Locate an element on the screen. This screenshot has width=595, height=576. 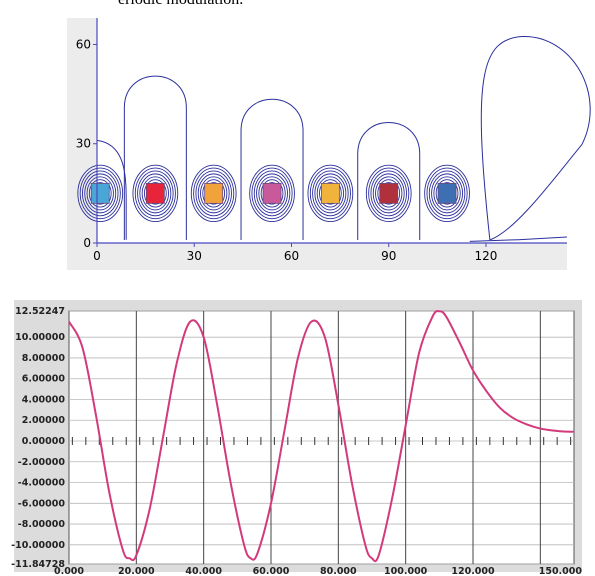
x-tick-label: 30 is located at coordinates (194, 256).